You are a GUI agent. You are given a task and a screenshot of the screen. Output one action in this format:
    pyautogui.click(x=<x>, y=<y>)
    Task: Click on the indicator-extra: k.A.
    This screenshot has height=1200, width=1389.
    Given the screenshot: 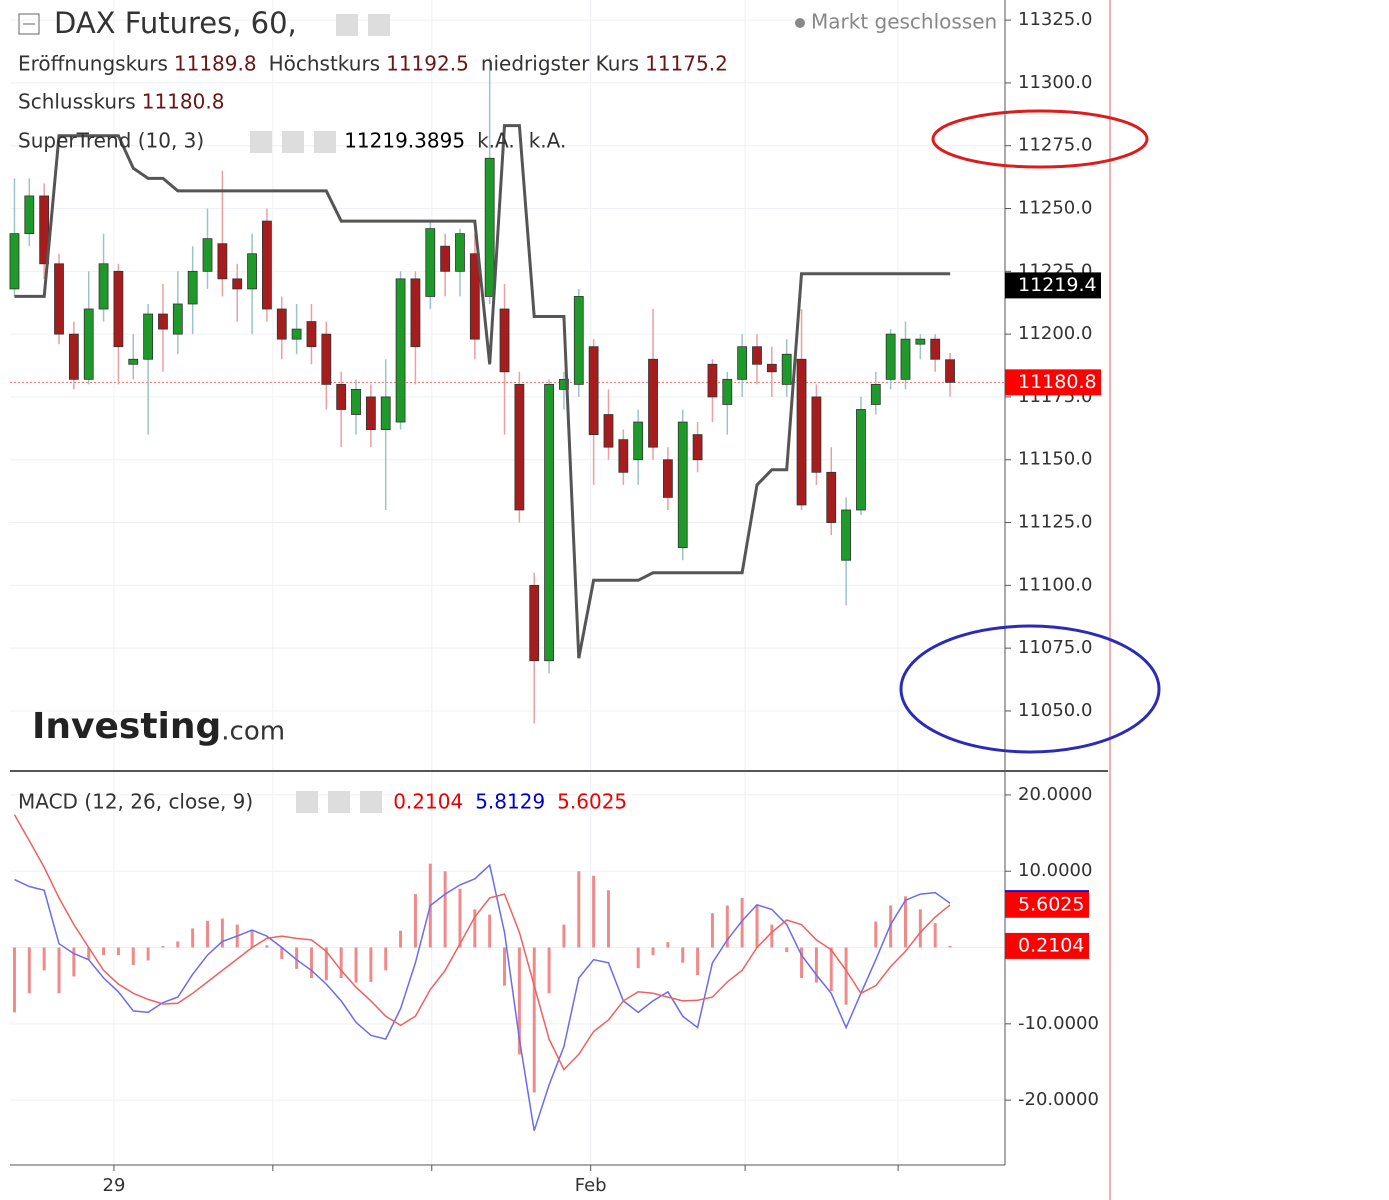 What is the action you would take?
    pyautogui.click(x=548, y=141)
    